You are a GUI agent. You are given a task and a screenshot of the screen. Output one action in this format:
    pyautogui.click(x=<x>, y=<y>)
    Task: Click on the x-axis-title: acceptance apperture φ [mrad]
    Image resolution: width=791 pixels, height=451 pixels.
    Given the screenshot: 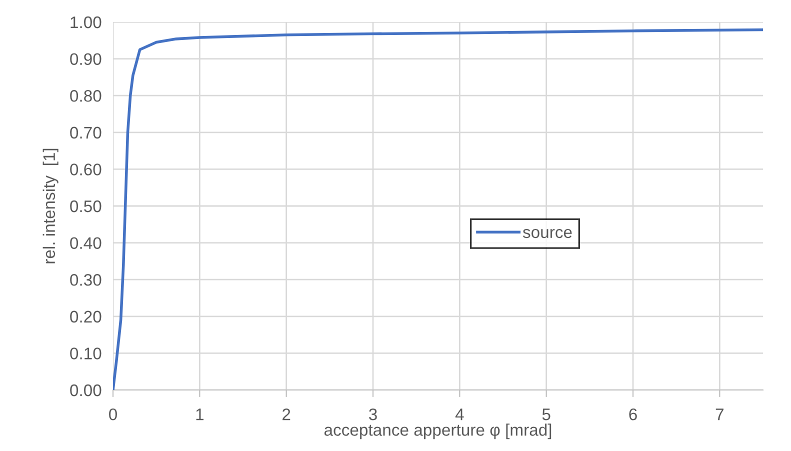 What is the action you would take?
    pyautogui.click(x=438, y=432)
    